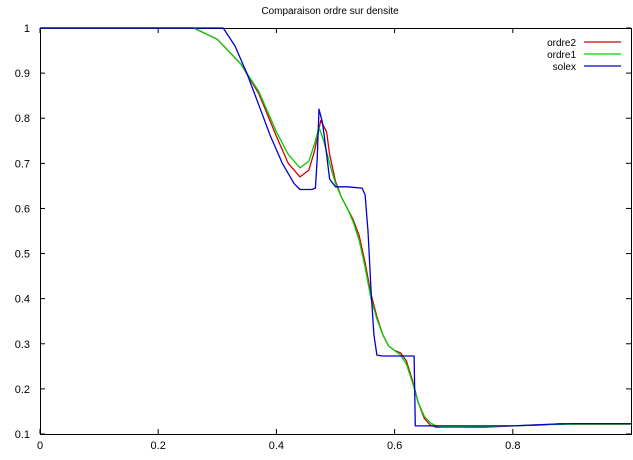 This screenshot has height=460, width=633. I want to click on chart-title: Comparaison ordre sur densite, so click(330, 11).